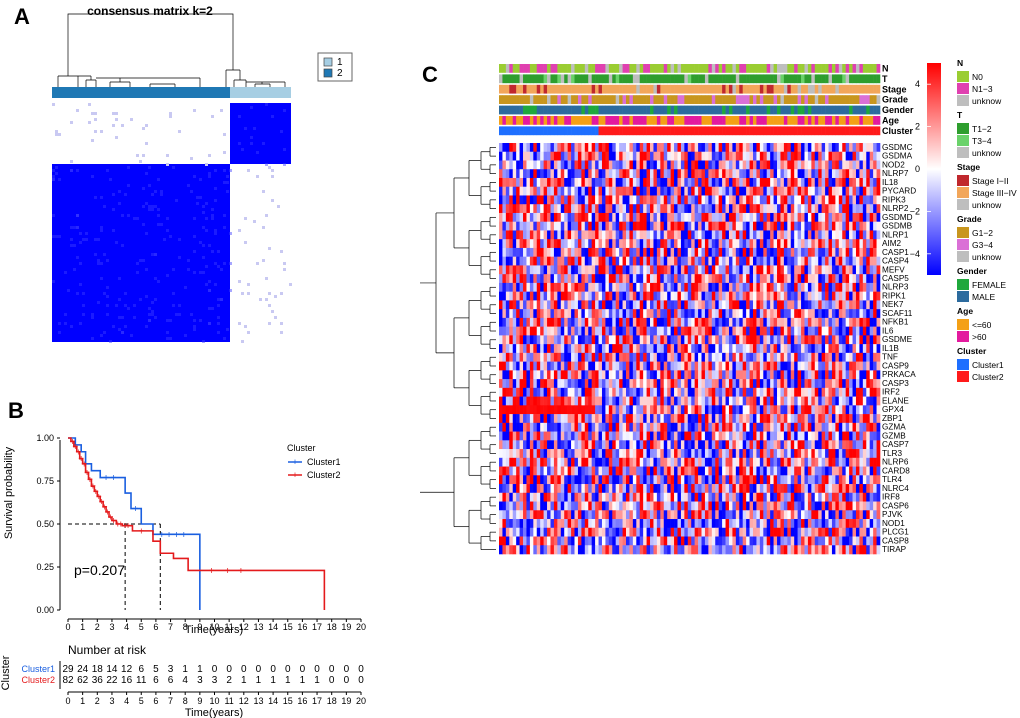 The height and width of the screenshot is (718, 1020). Describe the element at coordinates (215, 680) in the screenshot. I see `risk-value: 3` at that location.